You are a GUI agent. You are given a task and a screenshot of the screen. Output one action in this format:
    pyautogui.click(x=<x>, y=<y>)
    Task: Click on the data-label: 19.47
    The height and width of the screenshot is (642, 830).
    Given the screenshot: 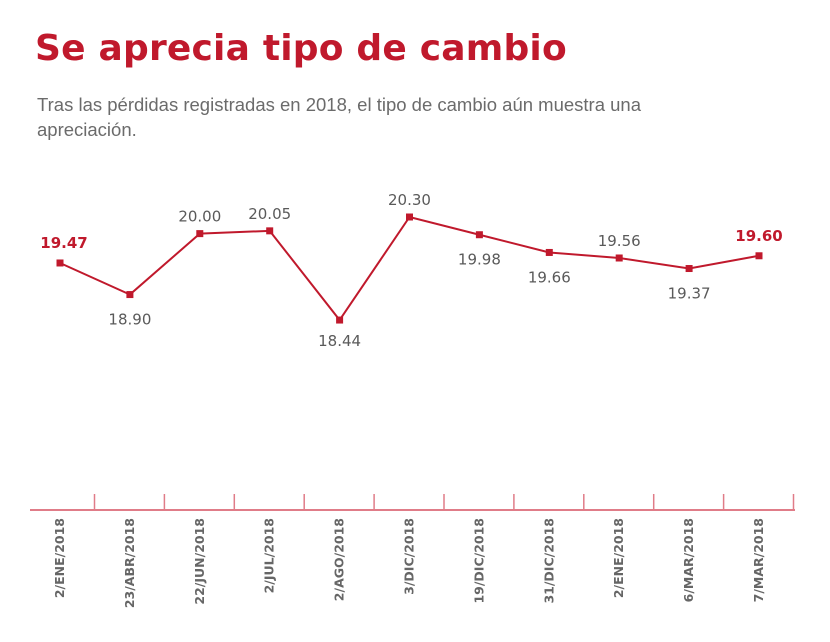 What is the action you would take?
    pyautogui.click(x=63, y=243)
    